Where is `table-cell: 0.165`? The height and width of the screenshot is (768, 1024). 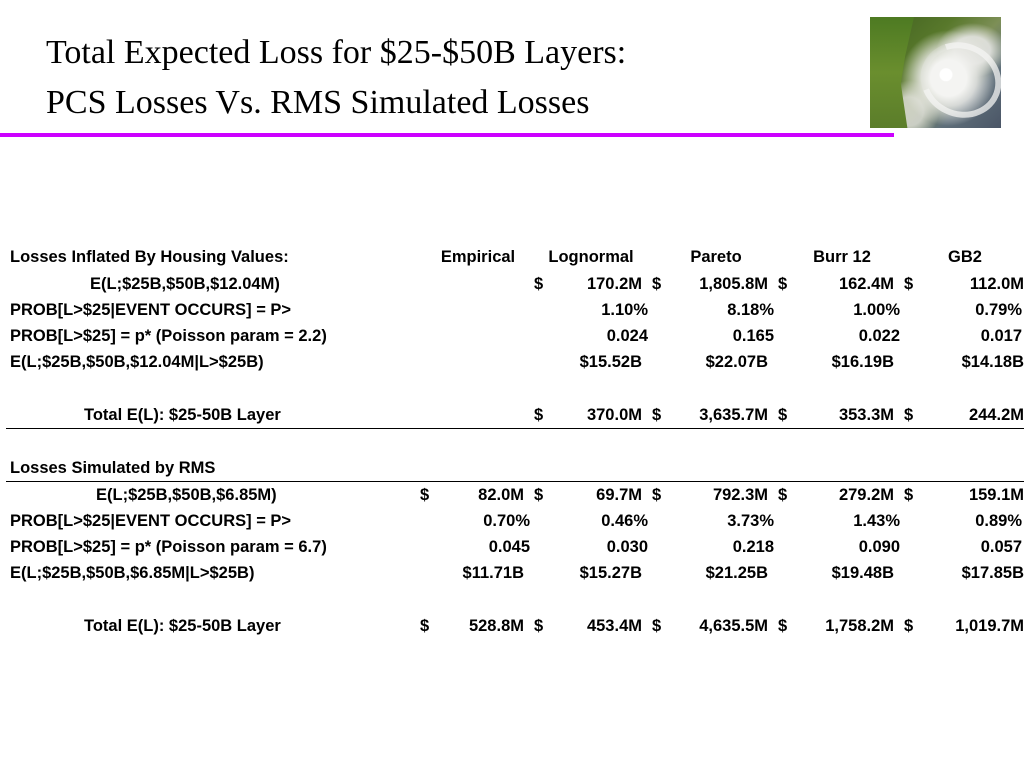 table-cell: 0.165 is located at coordinates (753, 336).